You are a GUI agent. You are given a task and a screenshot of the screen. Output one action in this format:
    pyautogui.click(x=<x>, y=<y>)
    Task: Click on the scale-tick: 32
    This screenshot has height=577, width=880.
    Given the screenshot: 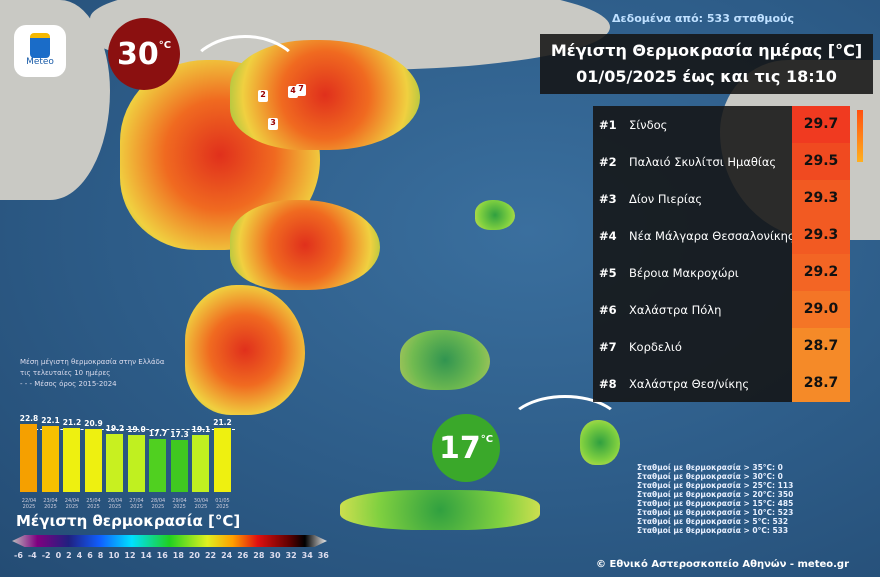 What is the action you would take?
    pyautogui.click(x=291, y=555)
    